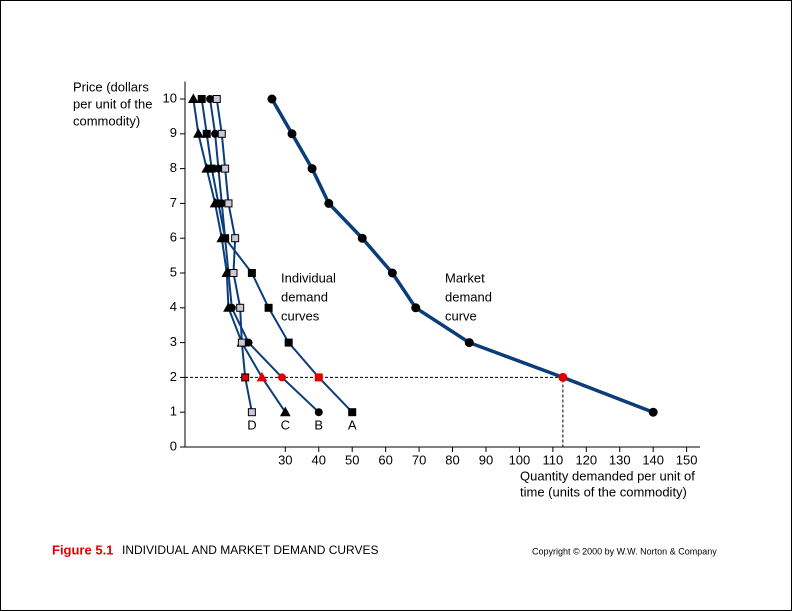 This screenshot has width=792, height=611. I want to click on caption: INDIVIDUAL AND MARKET DEMAND CURVES, so click(250, 550).